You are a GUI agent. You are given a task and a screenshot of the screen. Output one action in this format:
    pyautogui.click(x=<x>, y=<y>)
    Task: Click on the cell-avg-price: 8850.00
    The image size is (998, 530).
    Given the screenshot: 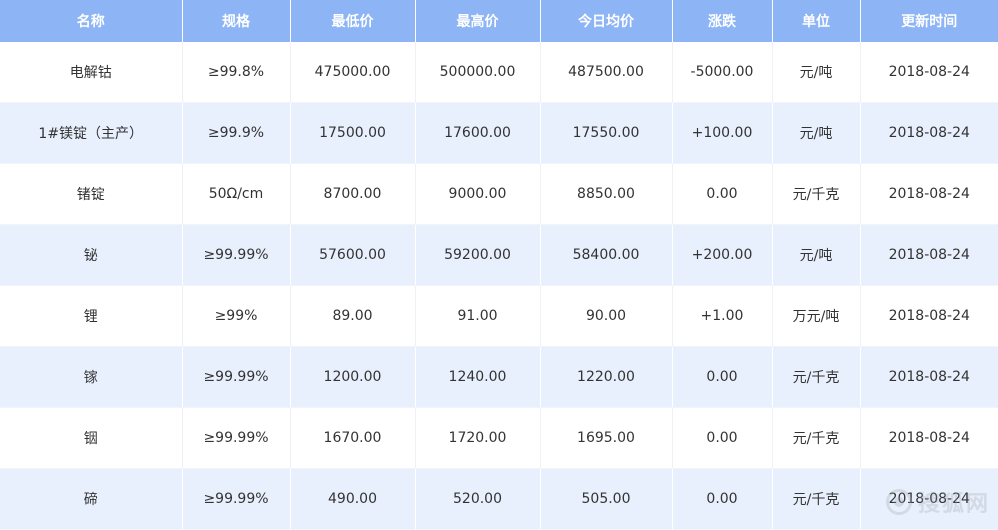 What is the action you would take?
    pyautogui.click(x=606, y=194)
    